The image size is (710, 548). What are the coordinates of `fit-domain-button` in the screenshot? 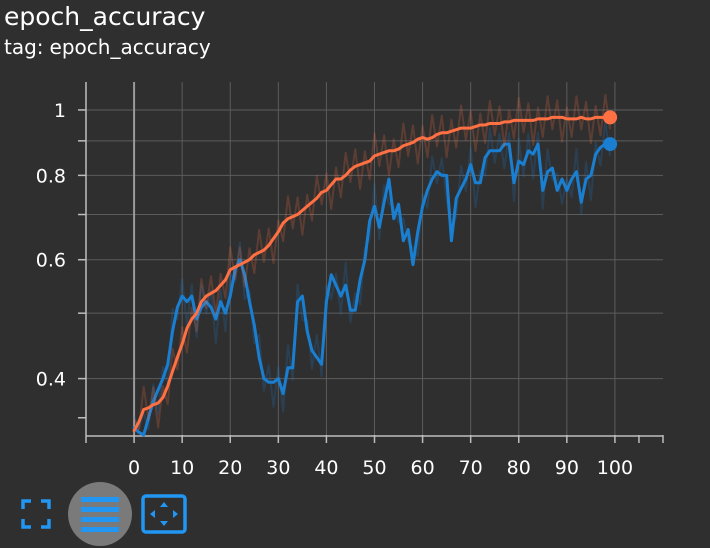 It's located at (164, 514).